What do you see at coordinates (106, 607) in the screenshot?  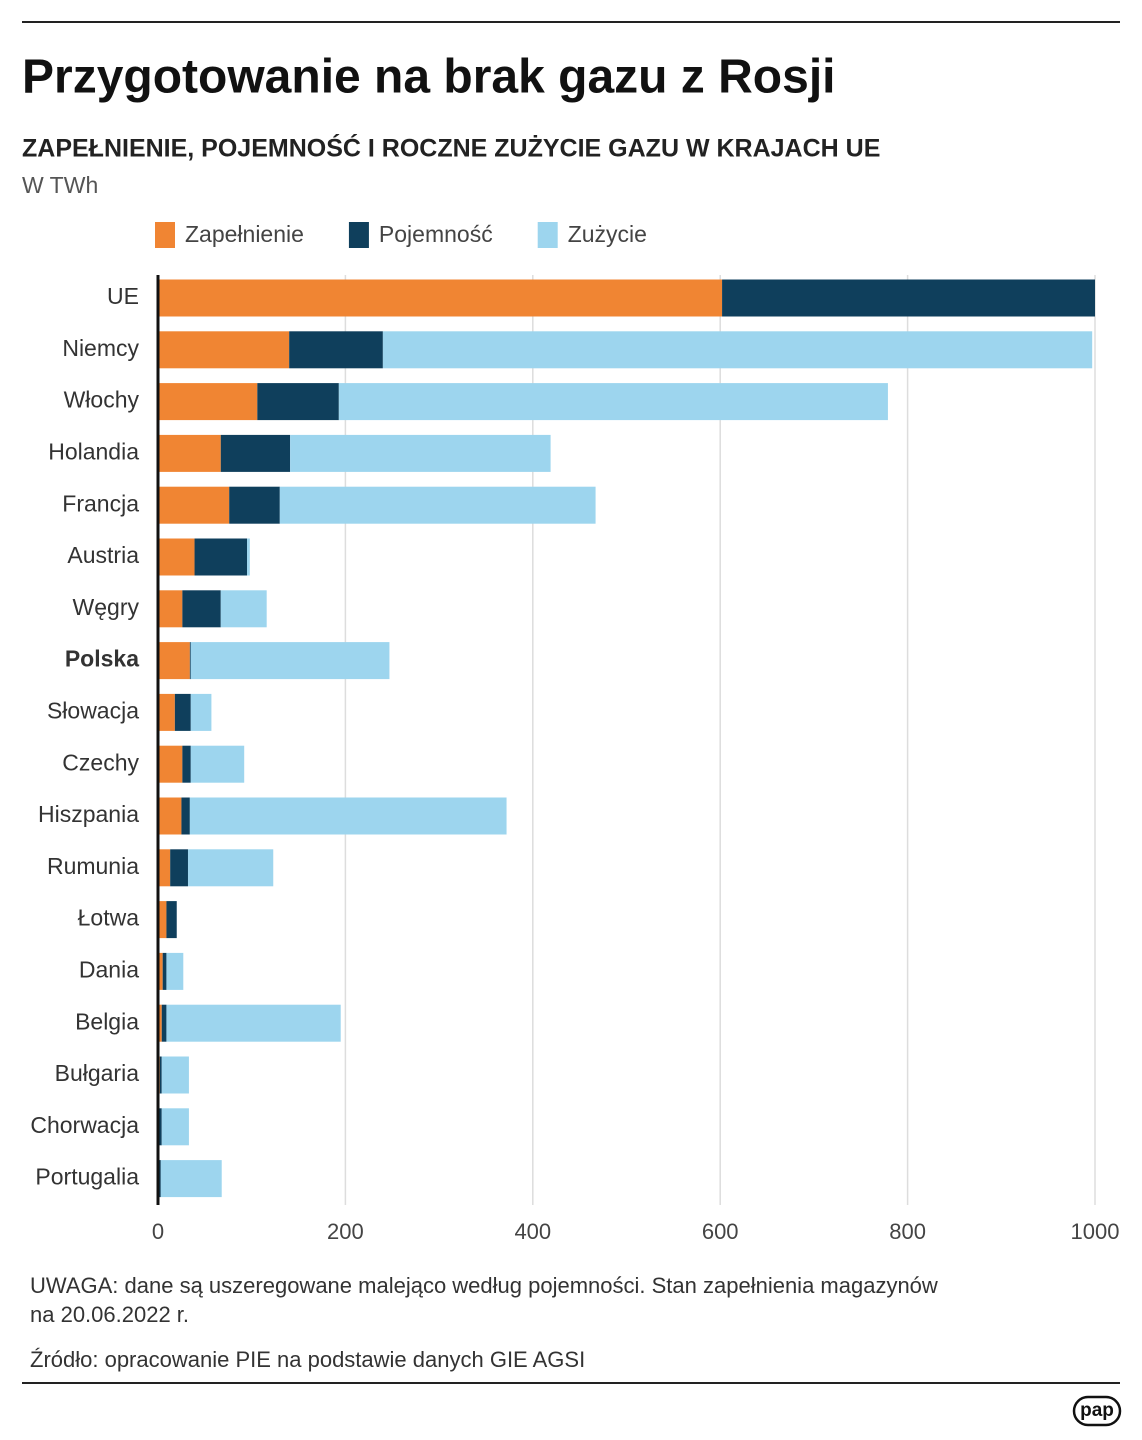 I see `y-tick-label: Węgry` at bounding box center [106, 607].